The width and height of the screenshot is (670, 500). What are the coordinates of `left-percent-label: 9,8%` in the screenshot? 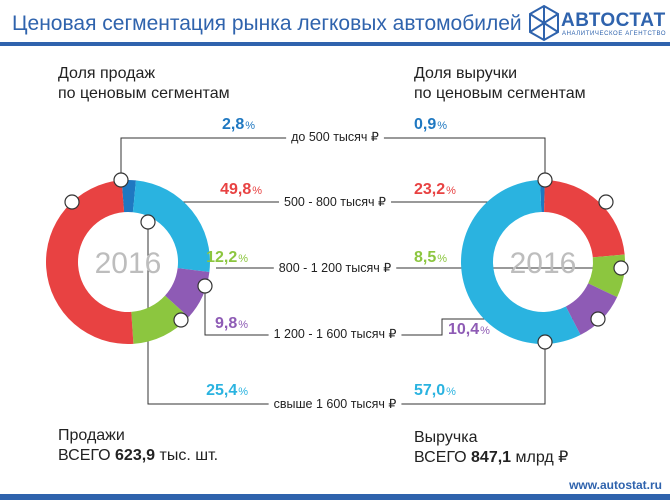 It's located at (231, 323).